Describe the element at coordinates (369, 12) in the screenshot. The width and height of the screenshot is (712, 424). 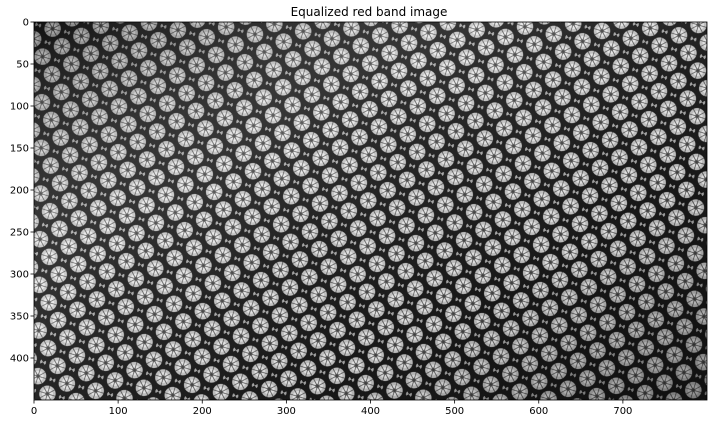
I see `image-title: Equalized red band image` at that location.